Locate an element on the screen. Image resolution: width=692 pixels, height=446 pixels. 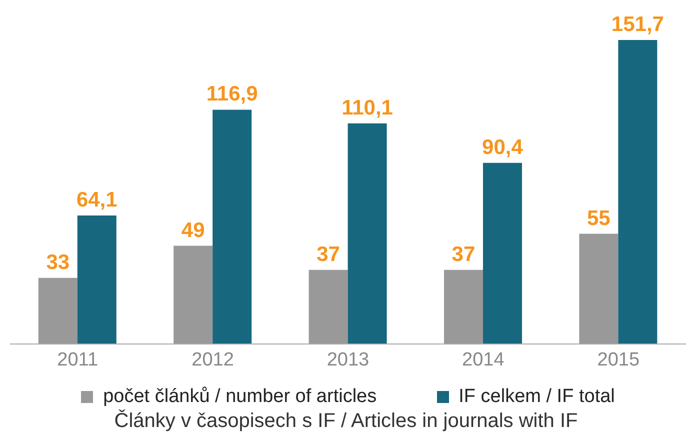
text: Články v časopisech s IF / Articles in journals with IF is located at coordinates (346, 421).